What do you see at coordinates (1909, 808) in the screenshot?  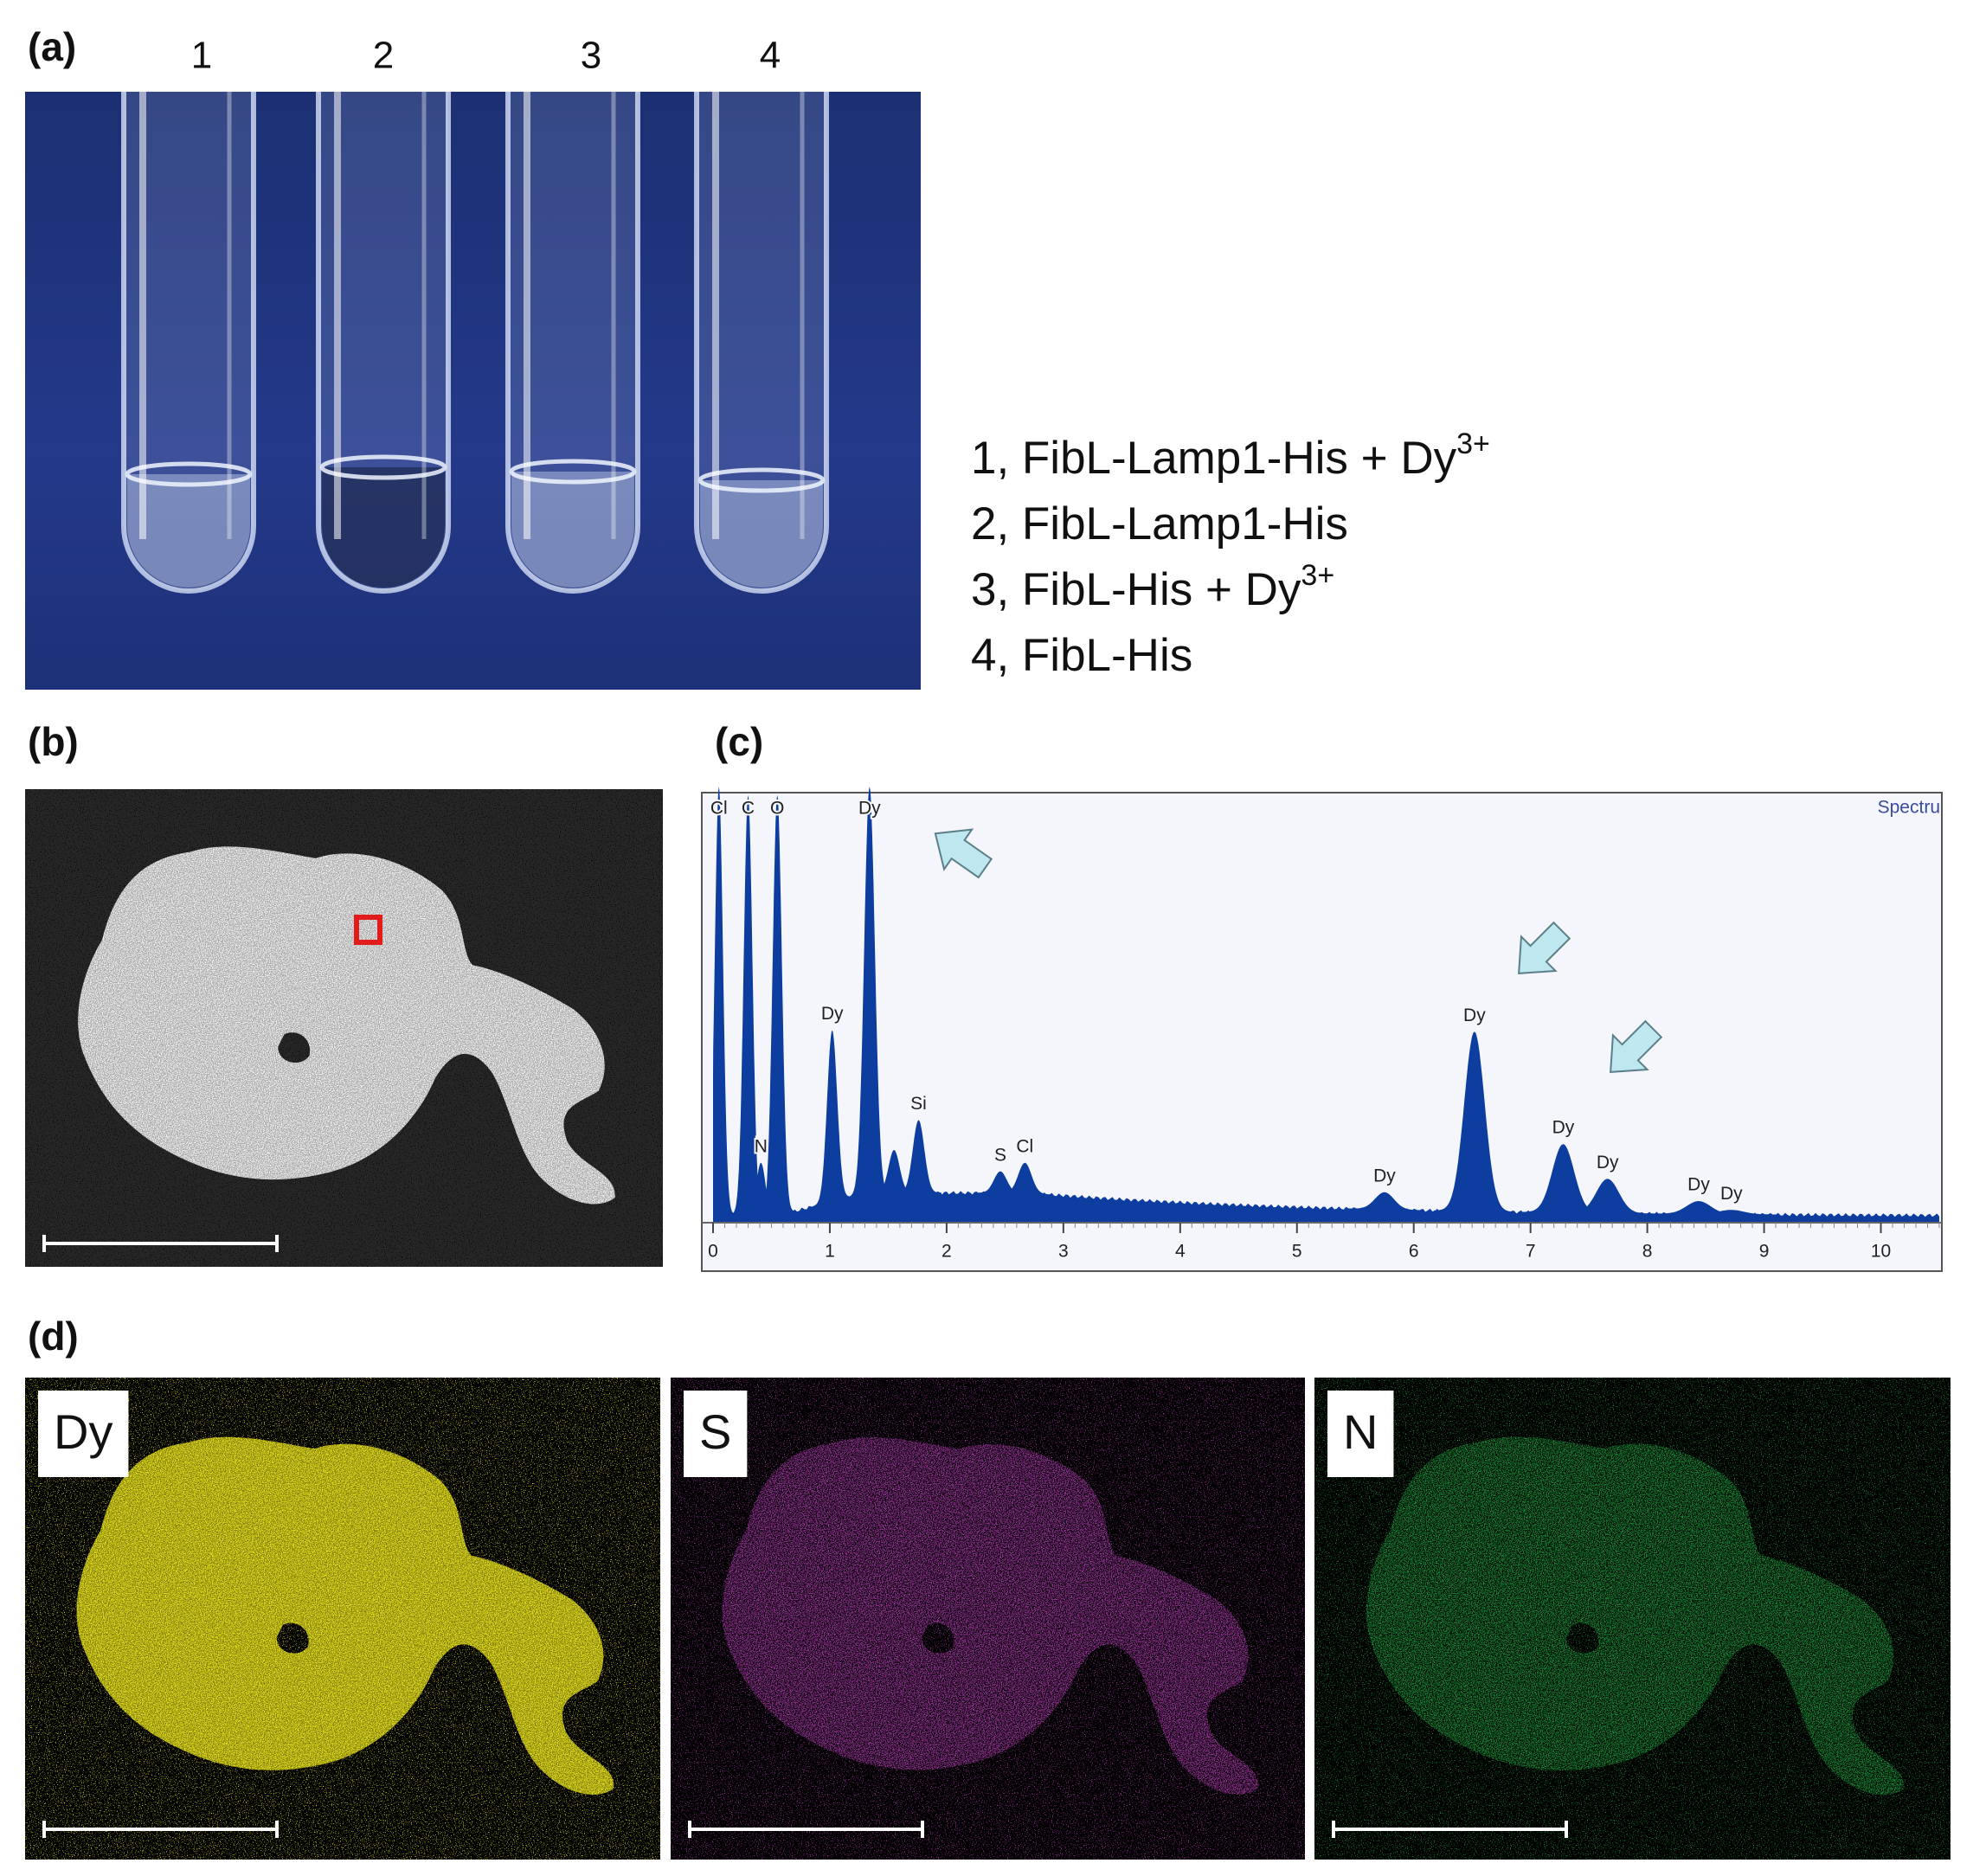 I see `spectrum-title: Spectru` at bounding box center [1909, 808].